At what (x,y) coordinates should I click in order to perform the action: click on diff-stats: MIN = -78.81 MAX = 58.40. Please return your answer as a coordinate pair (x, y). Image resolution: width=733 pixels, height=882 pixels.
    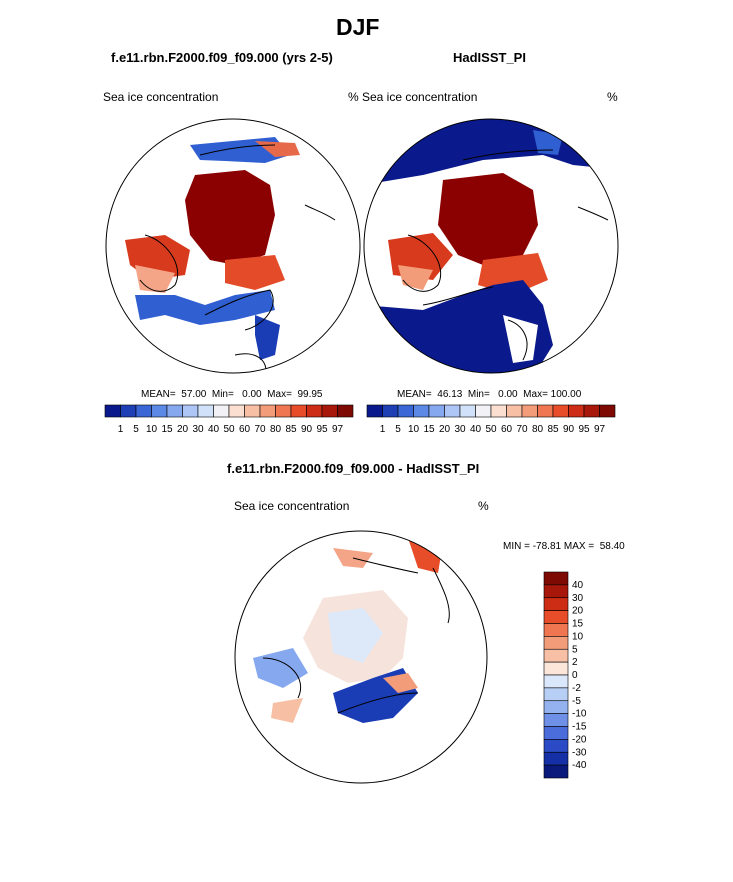
    Looking at the image, I should click on (564, 546).